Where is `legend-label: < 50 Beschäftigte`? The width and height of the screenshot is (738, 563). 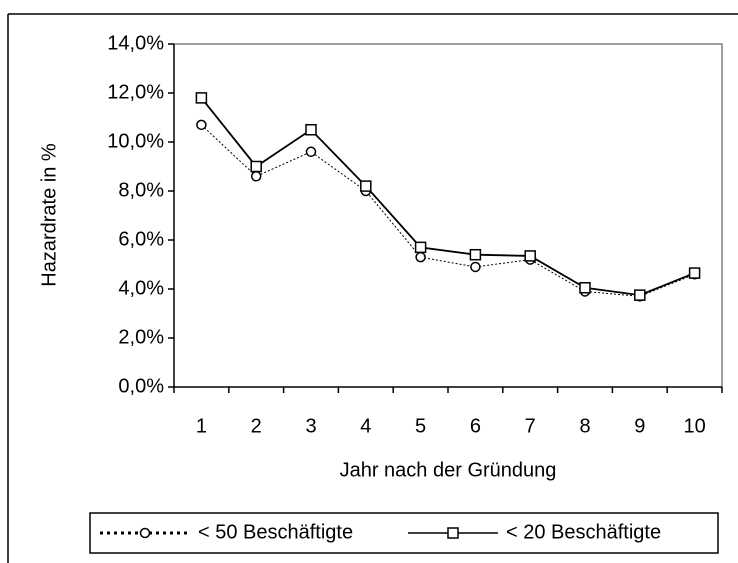 legend-label: < 50 Beschäftigte is located at coordinates (275, 532).